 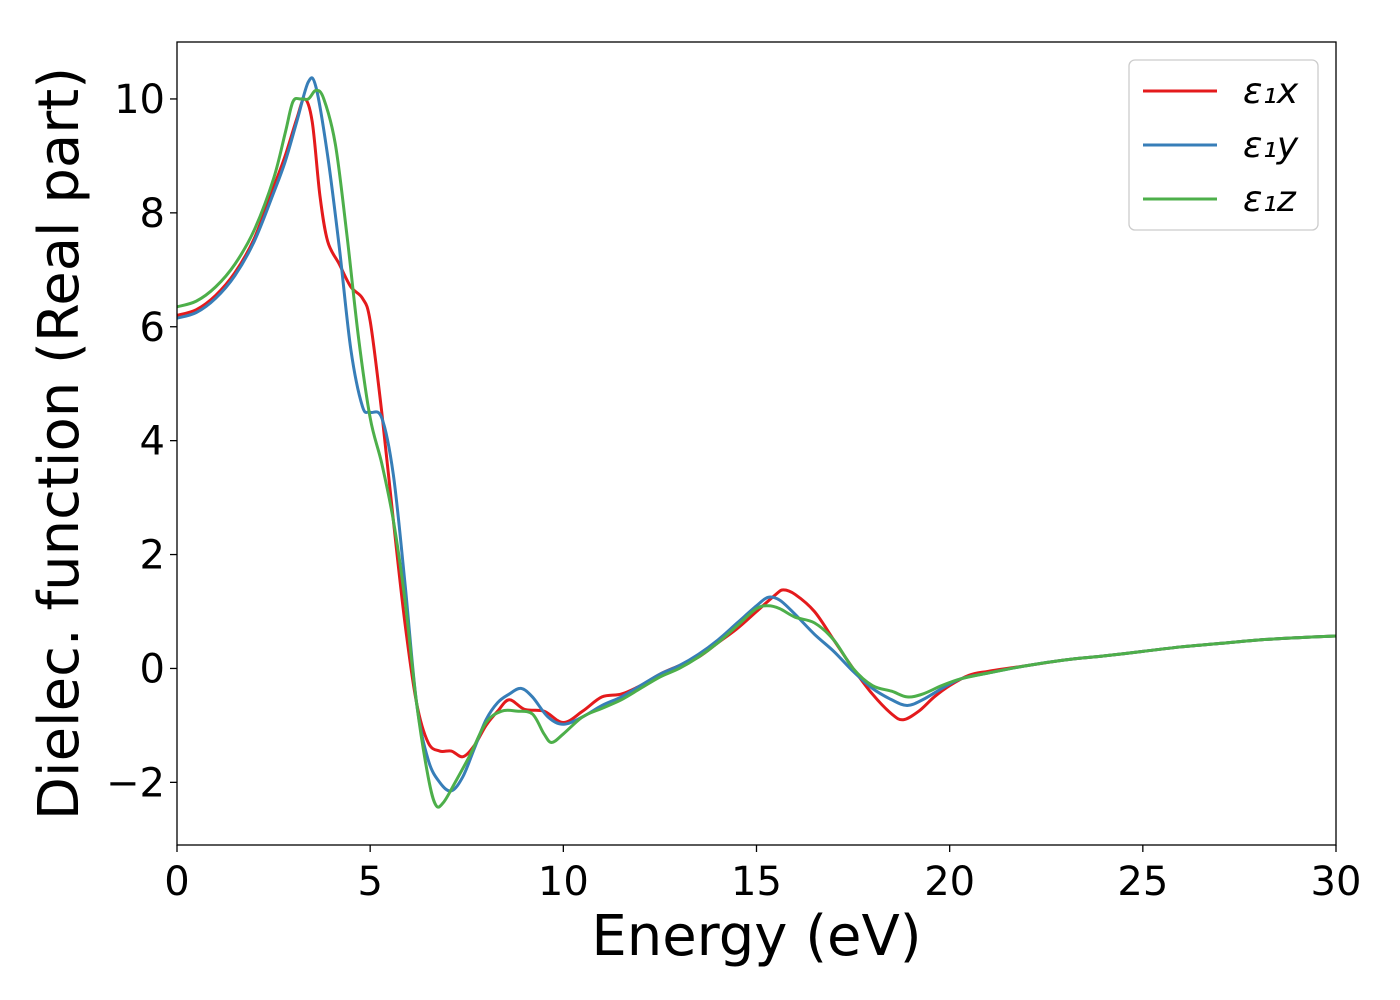 I want to click on y-tick-label: 0, so click(x=152, y=669).